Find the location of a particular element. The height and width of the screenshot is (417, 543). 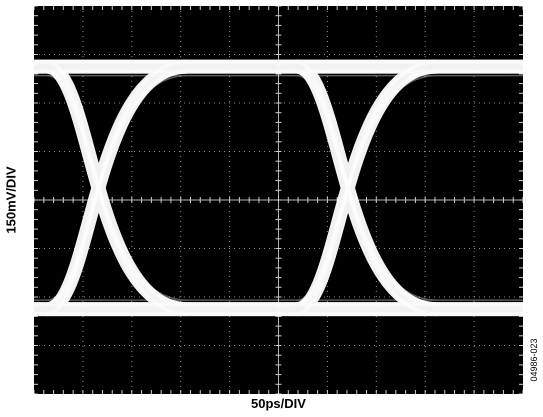

x-axis-label: 50ps/DIV is located at coordinates (278, 403).